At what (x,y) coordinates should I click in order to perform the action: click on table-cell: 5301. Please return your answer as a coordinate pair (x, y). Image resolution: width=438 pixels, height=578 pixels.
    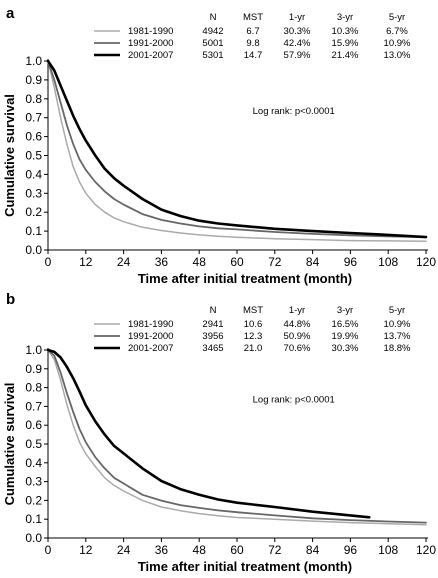
    Looking at the image, I should click on (212, 55).